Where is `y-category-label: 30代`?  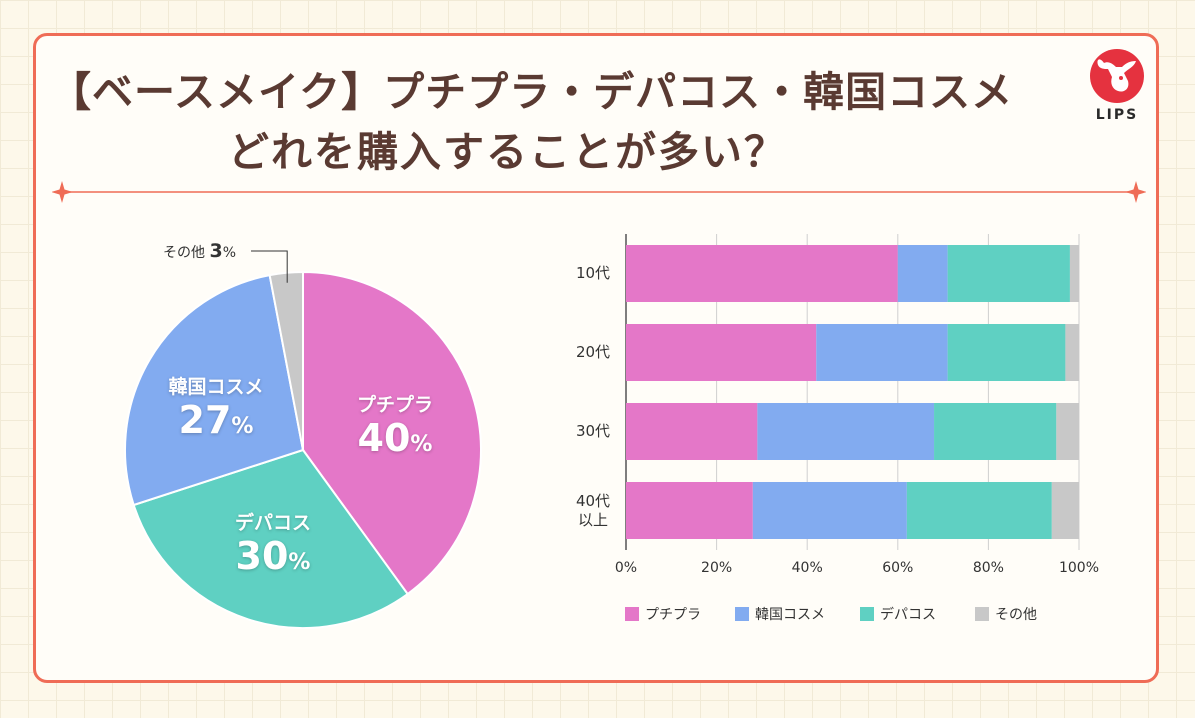 y-category-label: 30代 is located at coordinates (593, 431).